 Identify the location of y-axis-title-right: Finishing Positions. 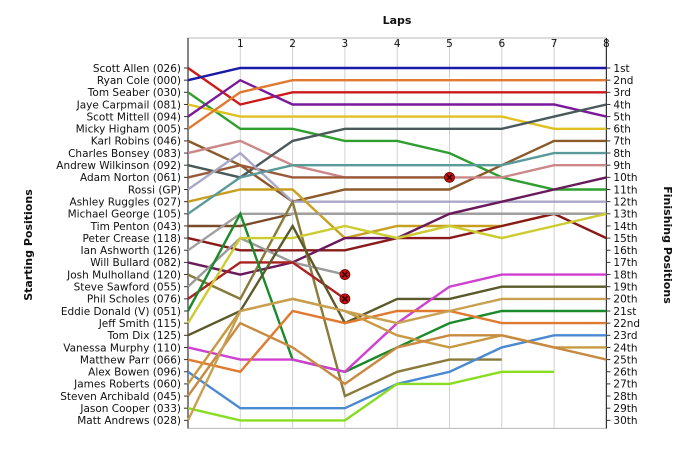
(667, 245).